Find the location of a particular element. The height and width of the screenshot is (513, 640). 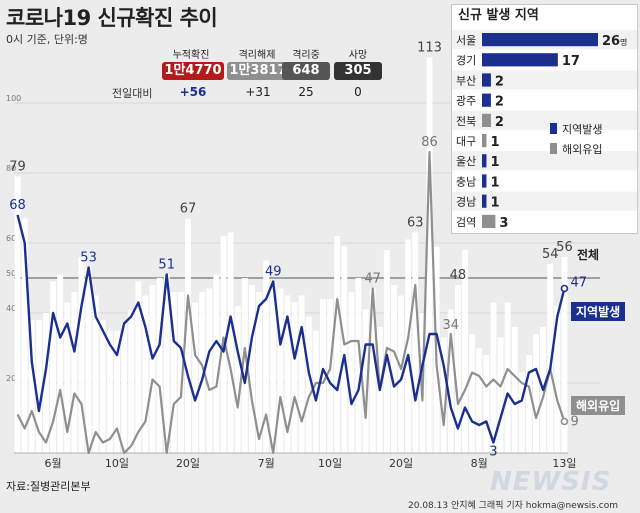

legend-label: 해외유입 is located at coordinates (582, 149).